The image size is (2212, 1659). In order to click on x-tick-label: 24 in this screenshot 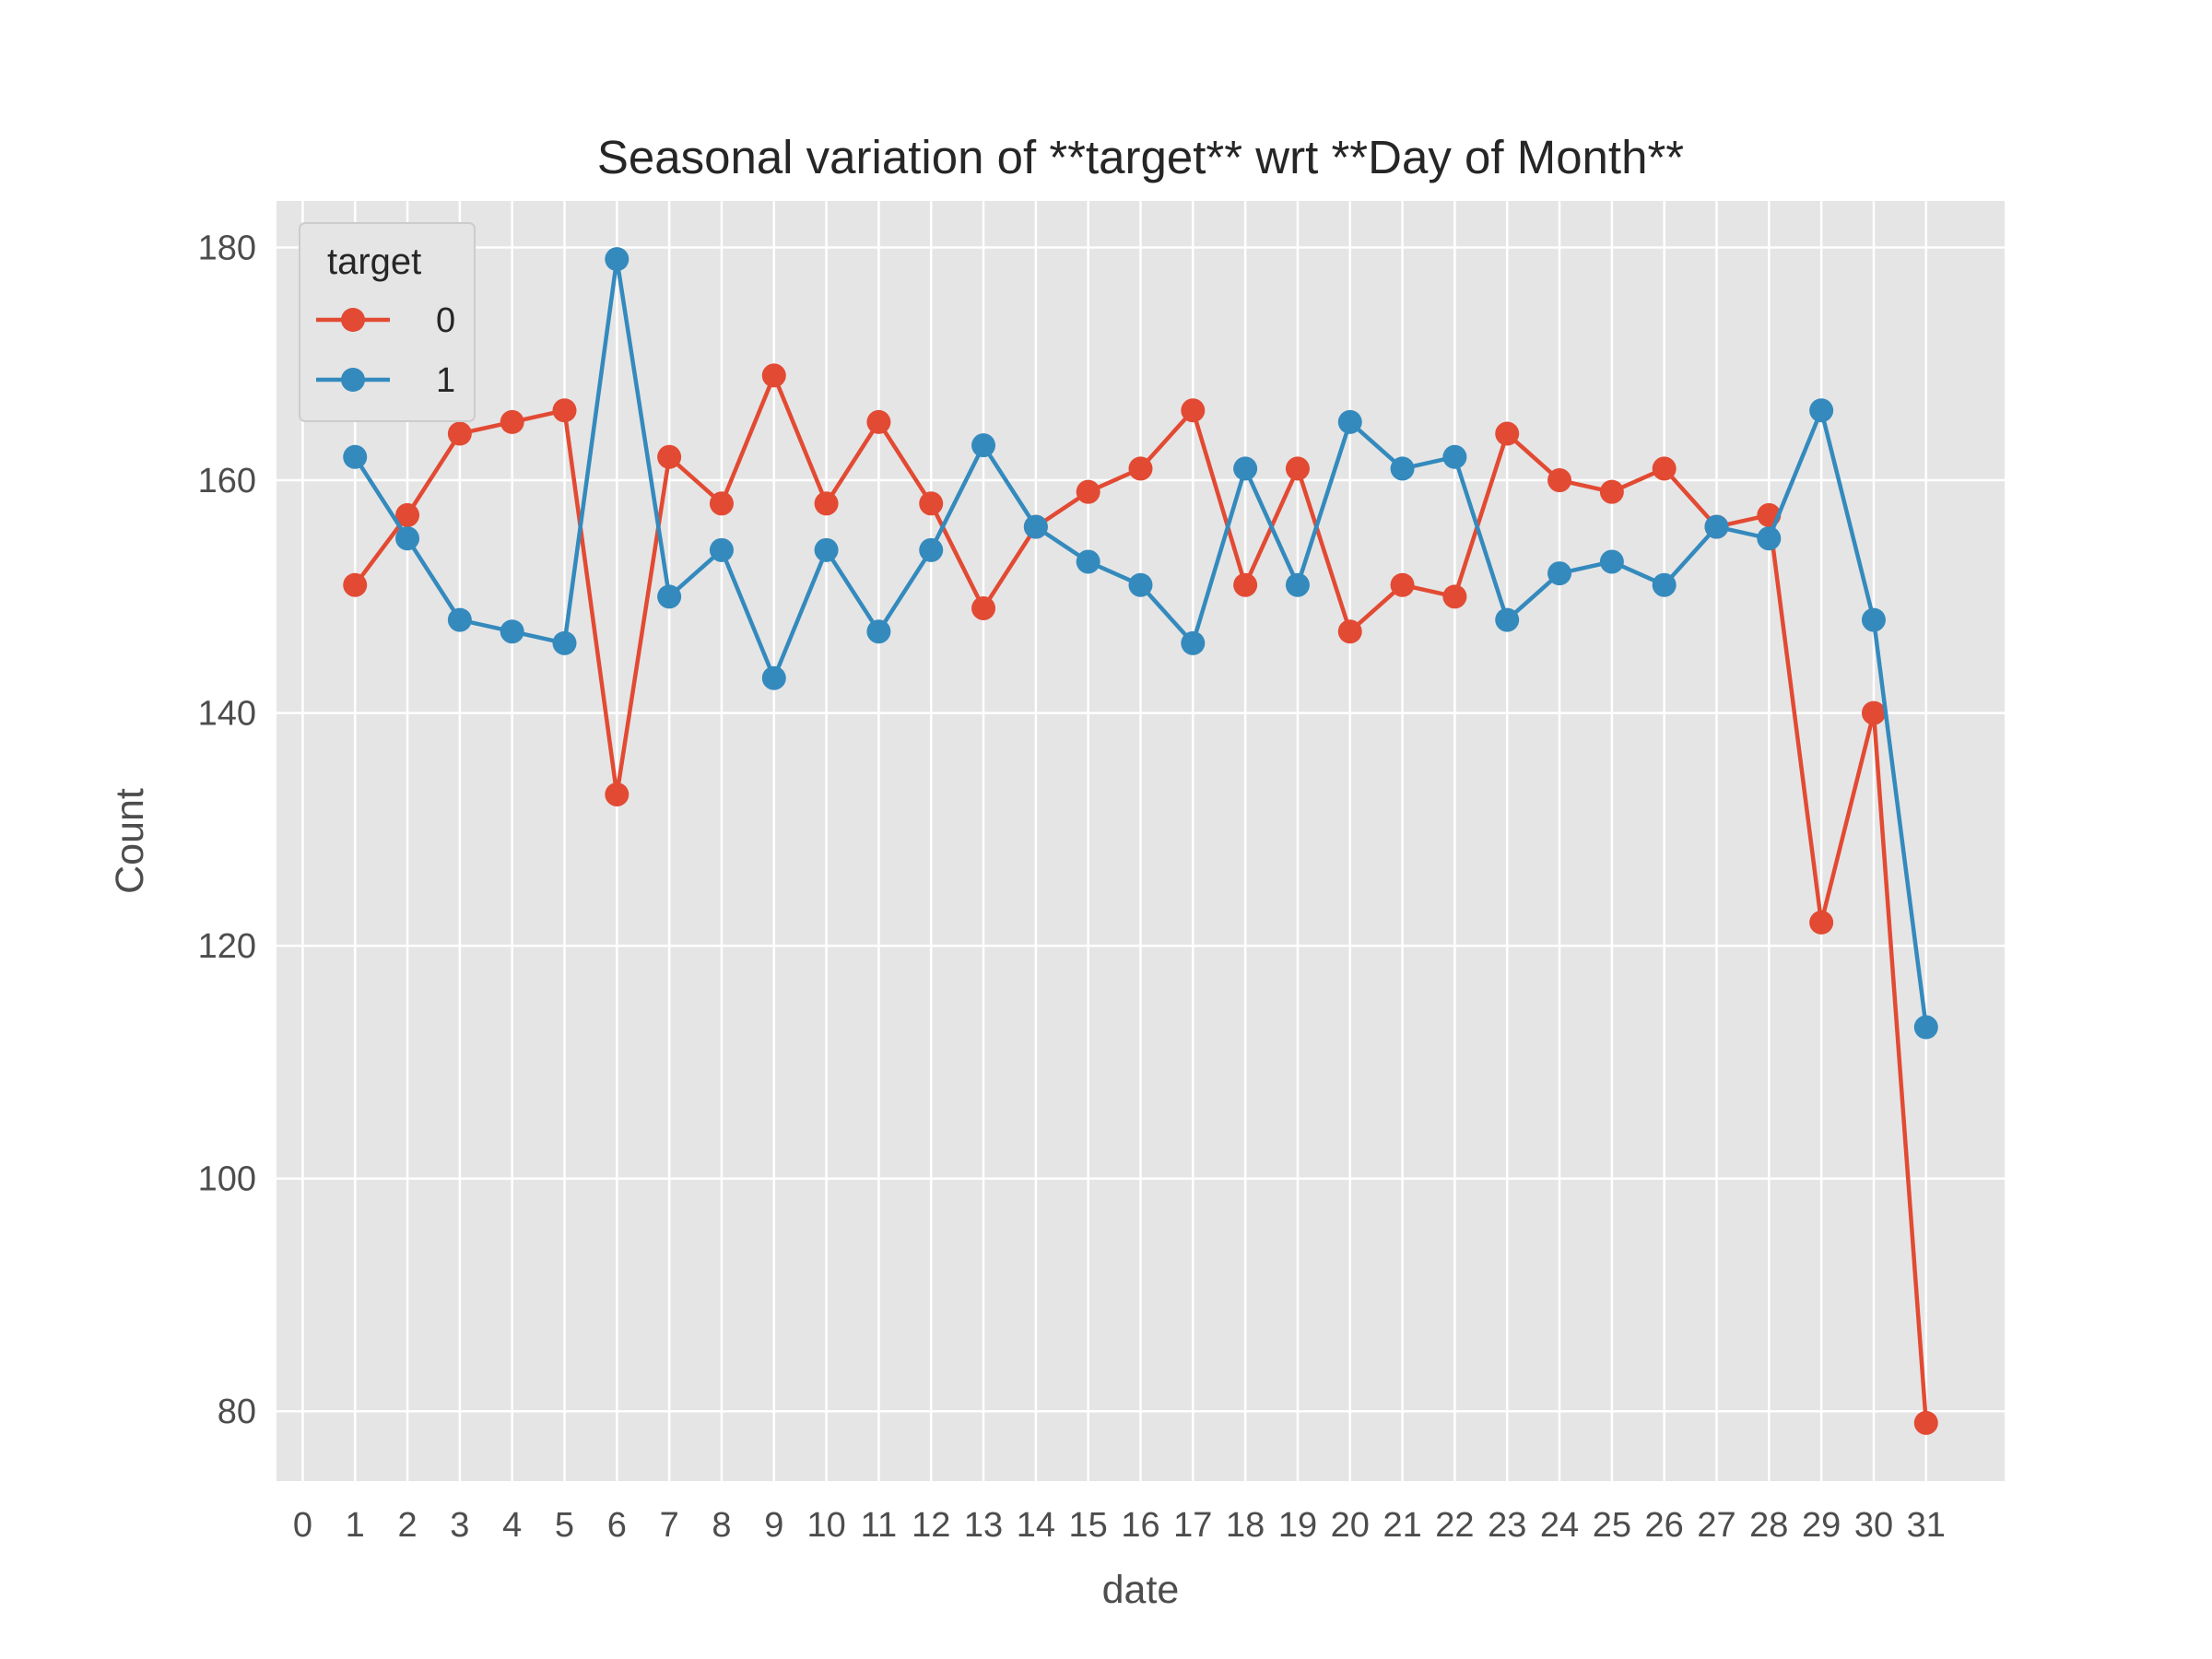, I will do `click(1559, 1525)`.